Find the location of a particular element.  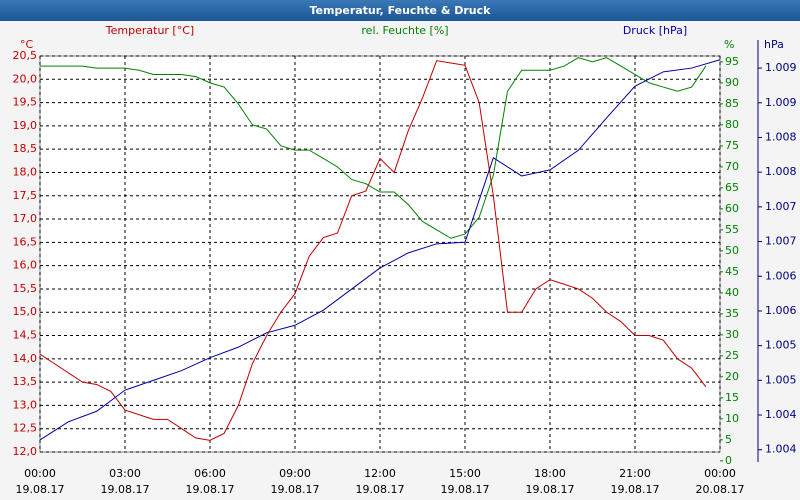

y2-tick-label: 15 is located at coordinates (732, 397).